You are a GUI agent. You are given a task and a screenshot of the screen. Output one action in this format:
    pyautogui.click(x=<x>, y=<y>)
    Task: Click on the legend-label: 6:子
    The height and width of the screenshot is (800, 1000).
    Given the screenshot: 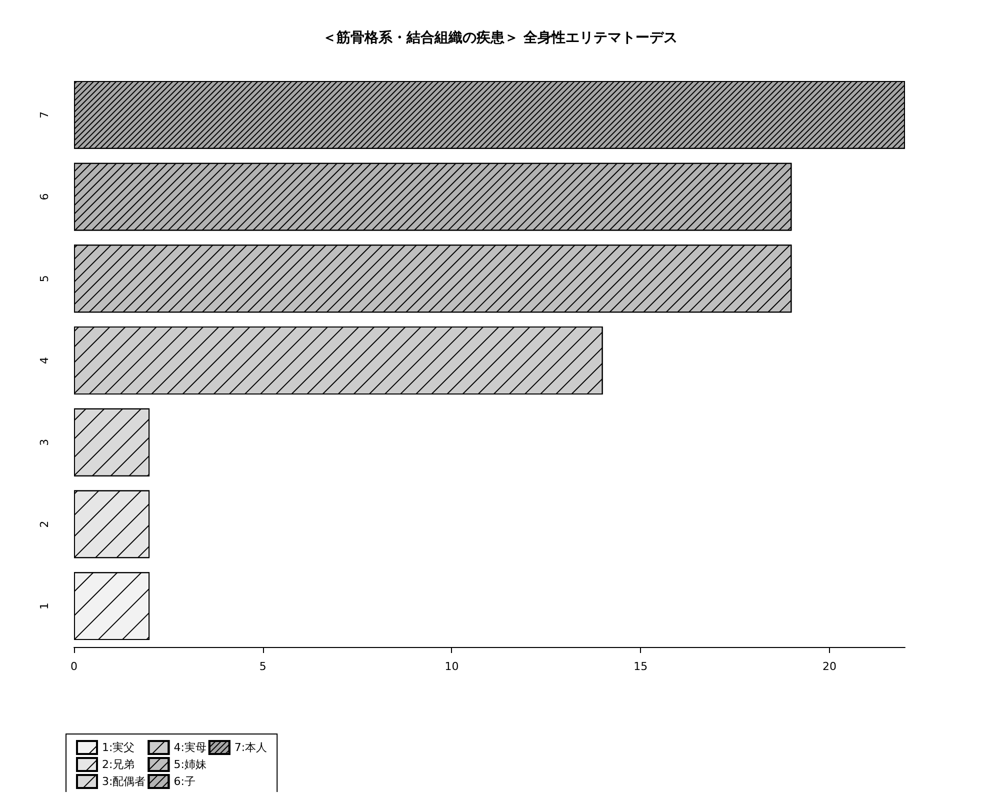 What is the action you would take?
    pyautogui.click(x=185, y=781)
    